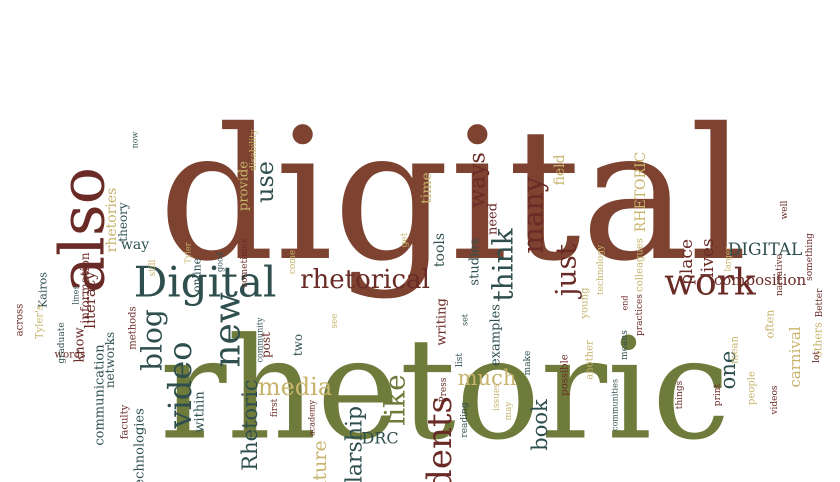 The width and height of the screenshot is (840, 482). I want to click on cloud-word: Rhetoric, so click(250, 424).